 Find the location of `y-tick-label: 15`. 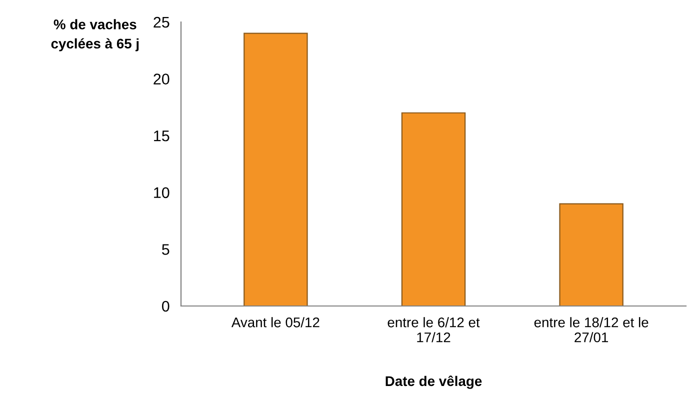

y-tick-label: 15 is located at coordinates (162, 136).